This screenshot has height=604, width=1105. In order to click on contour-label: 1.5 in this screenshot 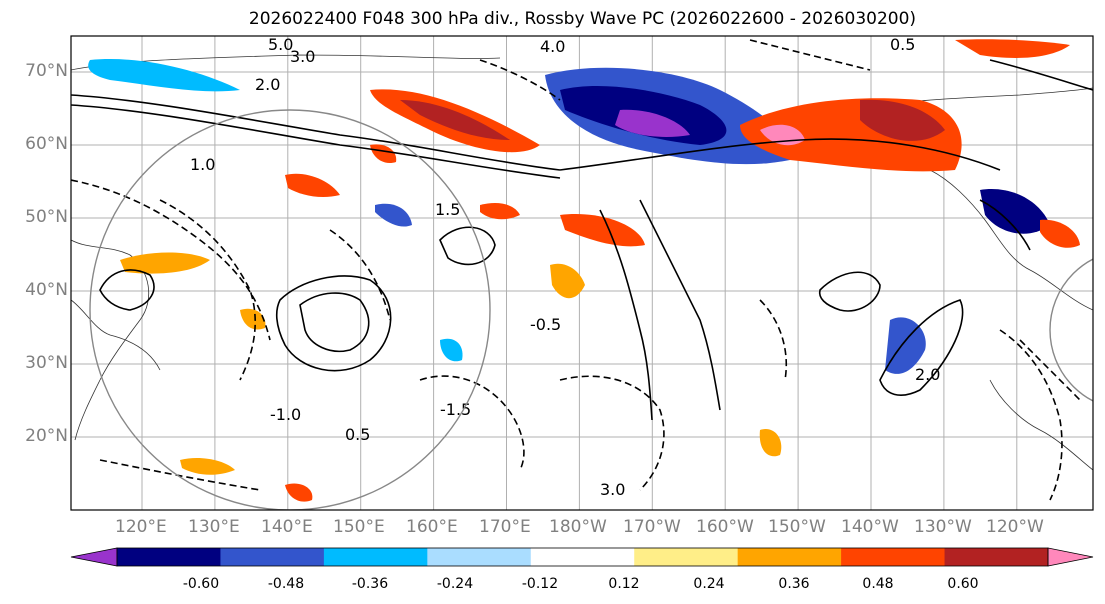, I will do `click(447, 209)`.